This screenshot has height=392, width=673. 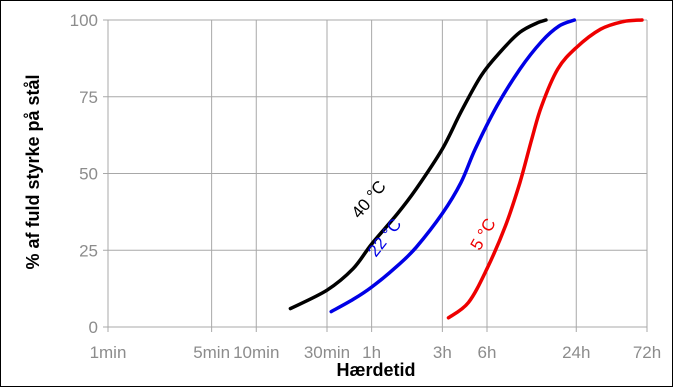 What do you see at coordinates (211, 352) in the screenshot?
I see `x-tick-label: 5min` at bounding box center [211, 352].